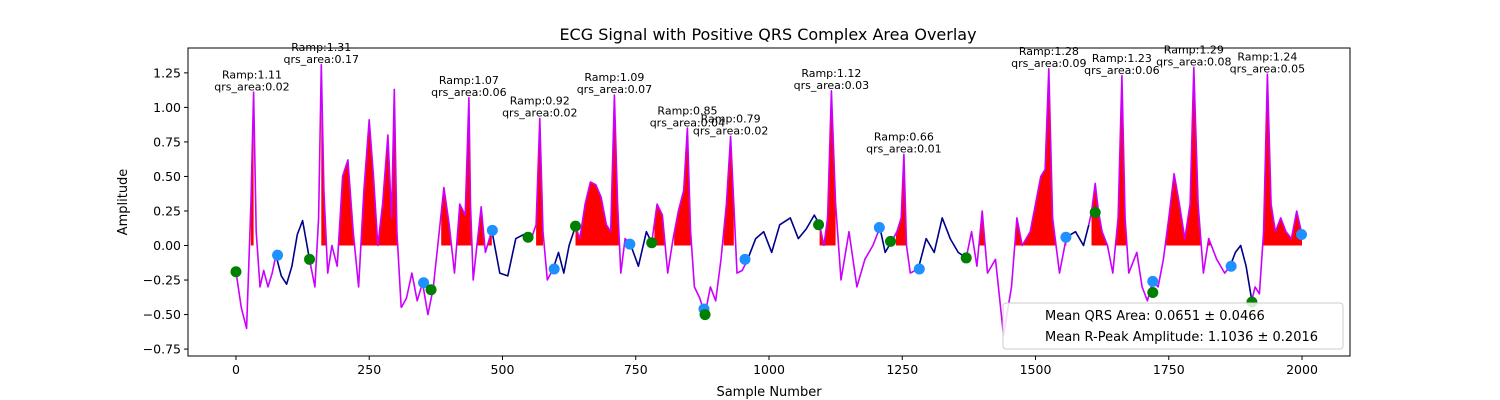 The height and width of the screenshot is (400, 1500). I want to click on x-tick-label: 0, so click(236, 369).